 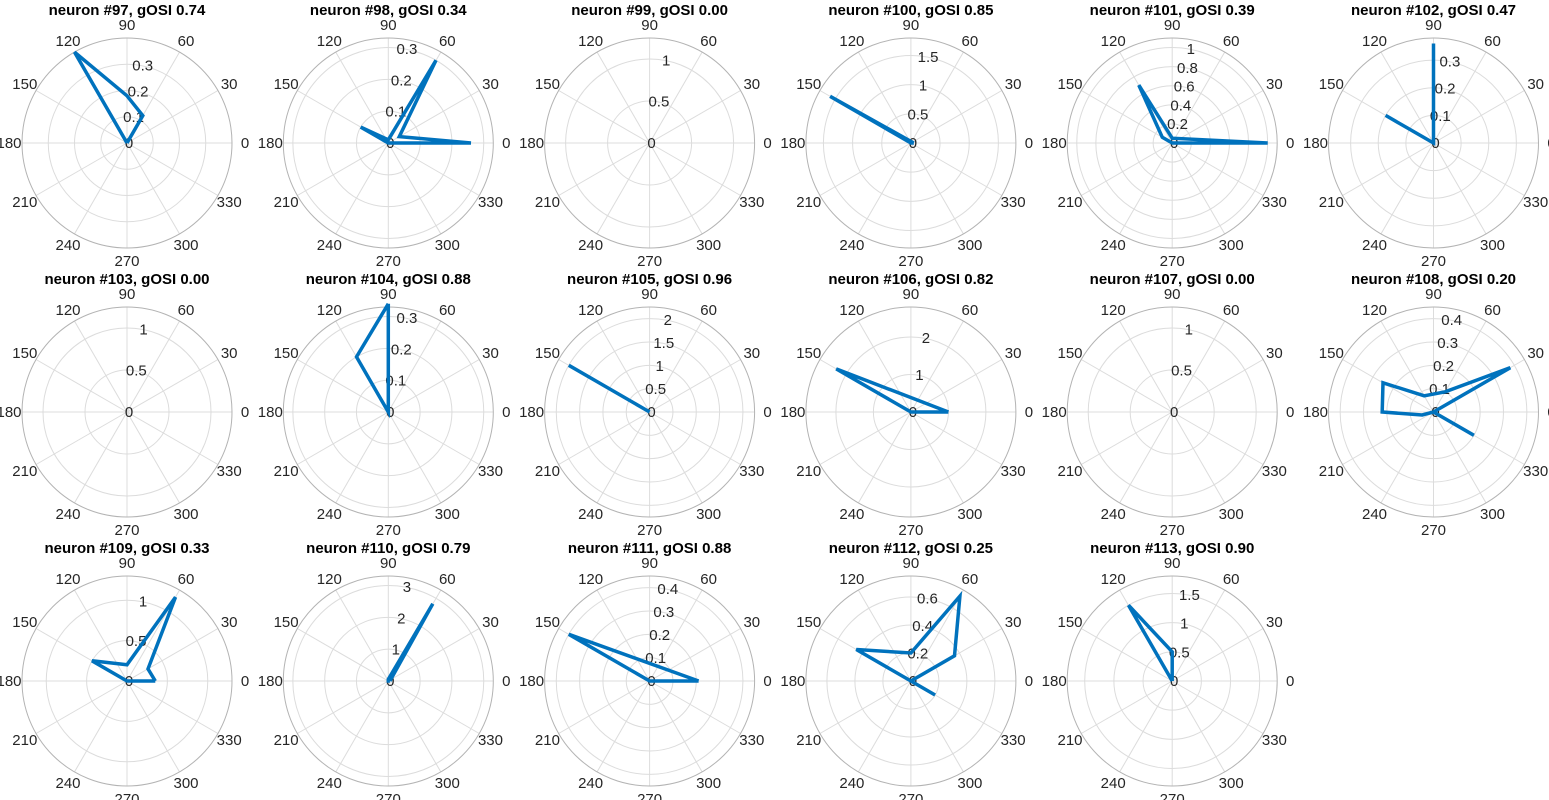 What do you see at coordinates (1187, 68) in the screenshot?
I see `radial-tick-label: 0.8` at bounding box center [1187, 68].